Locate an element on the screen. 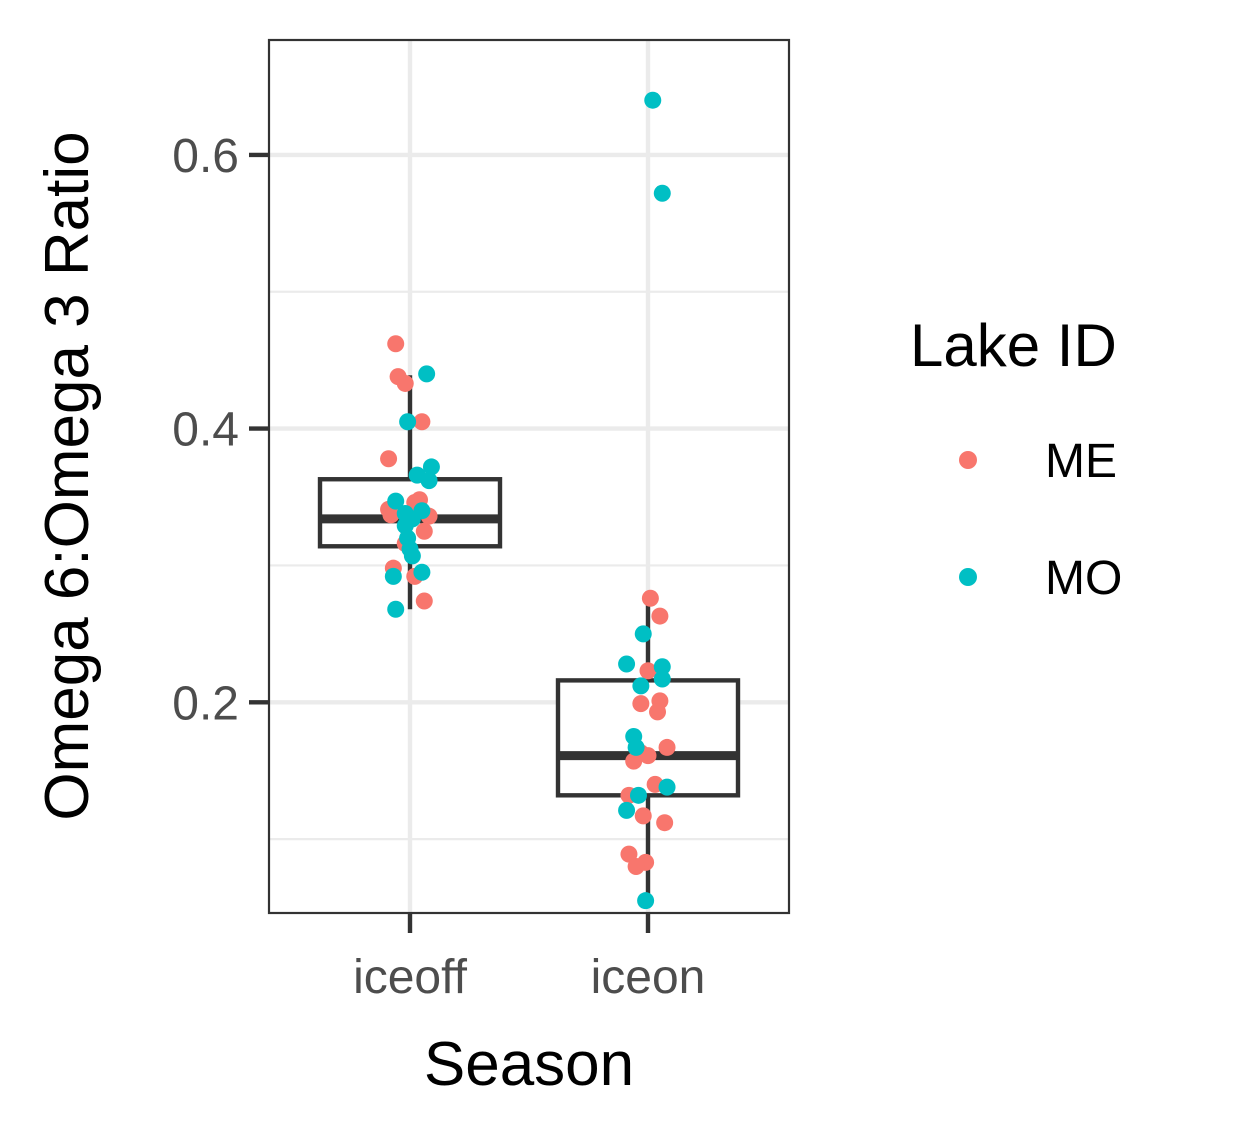 The height and width of the screenshot is (1125, 1250). x-axis-title: Season is located at coordinates (529, 1064).